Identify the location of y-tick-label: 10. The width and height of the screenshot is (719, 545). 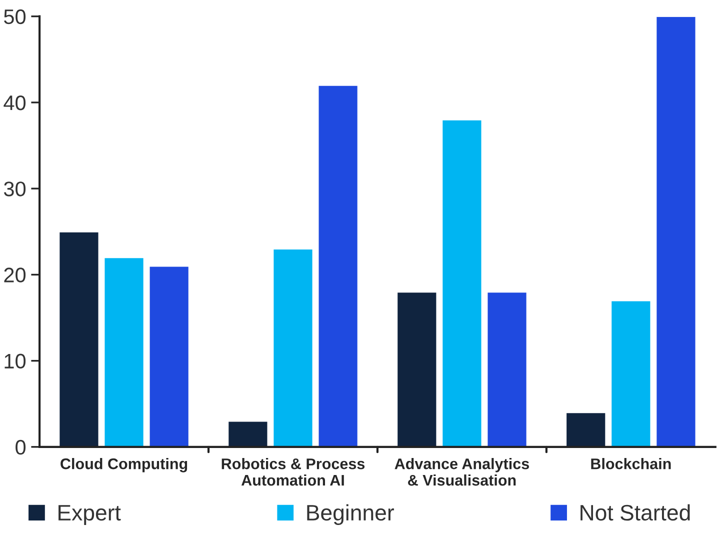
(15, 361).